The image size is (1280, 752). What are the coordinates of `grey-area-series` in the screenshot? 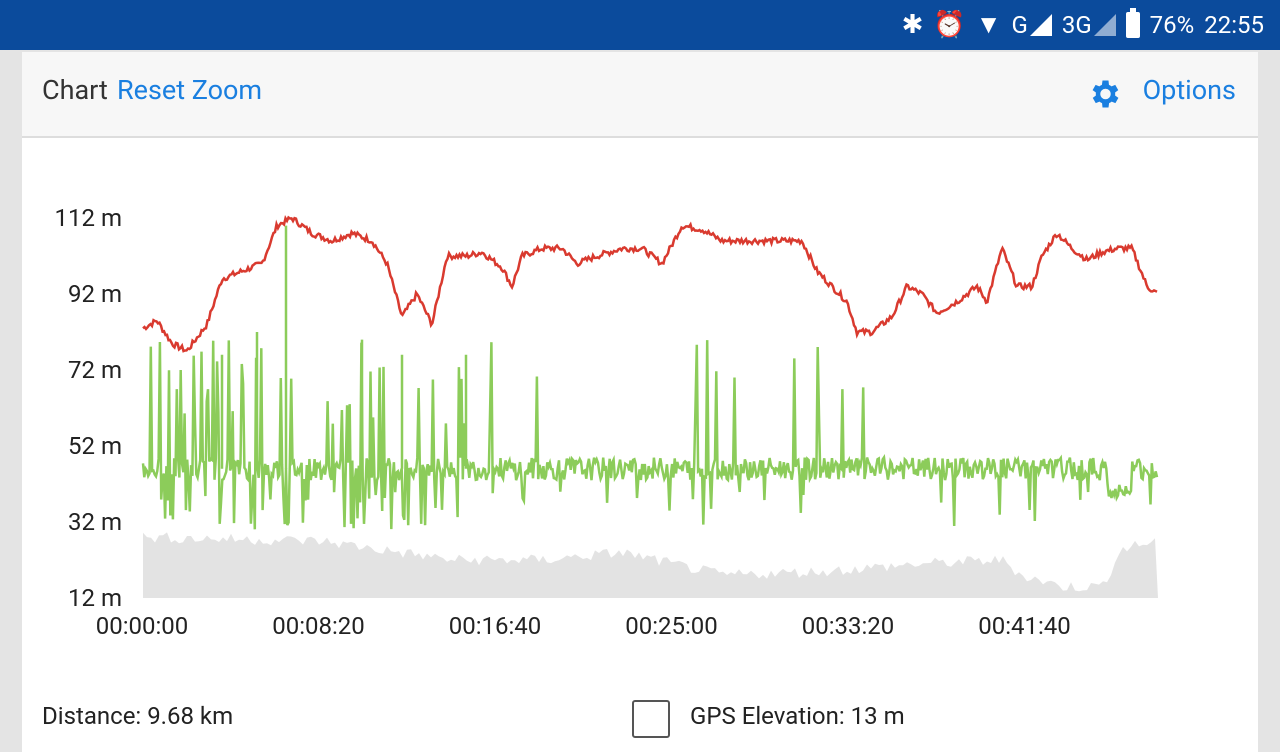 It's located at (650, 565).